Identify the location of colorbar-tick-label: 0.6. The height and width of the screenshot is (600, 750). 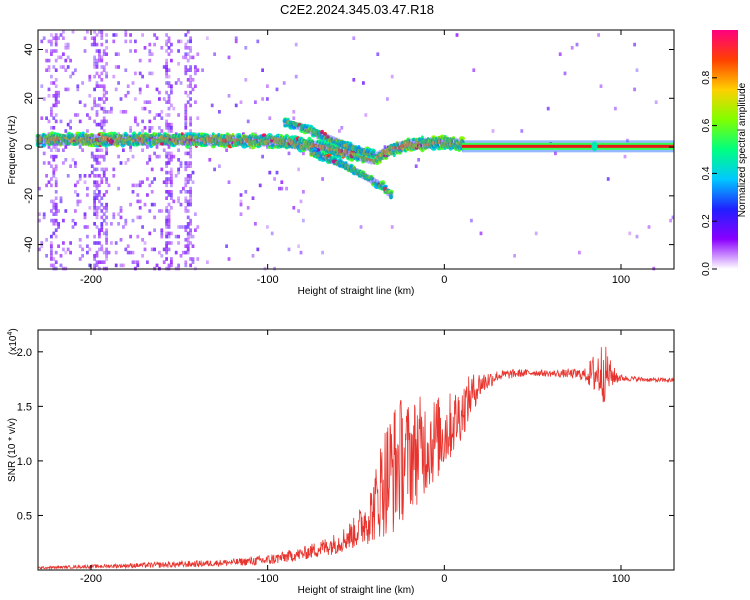
(706, 125).